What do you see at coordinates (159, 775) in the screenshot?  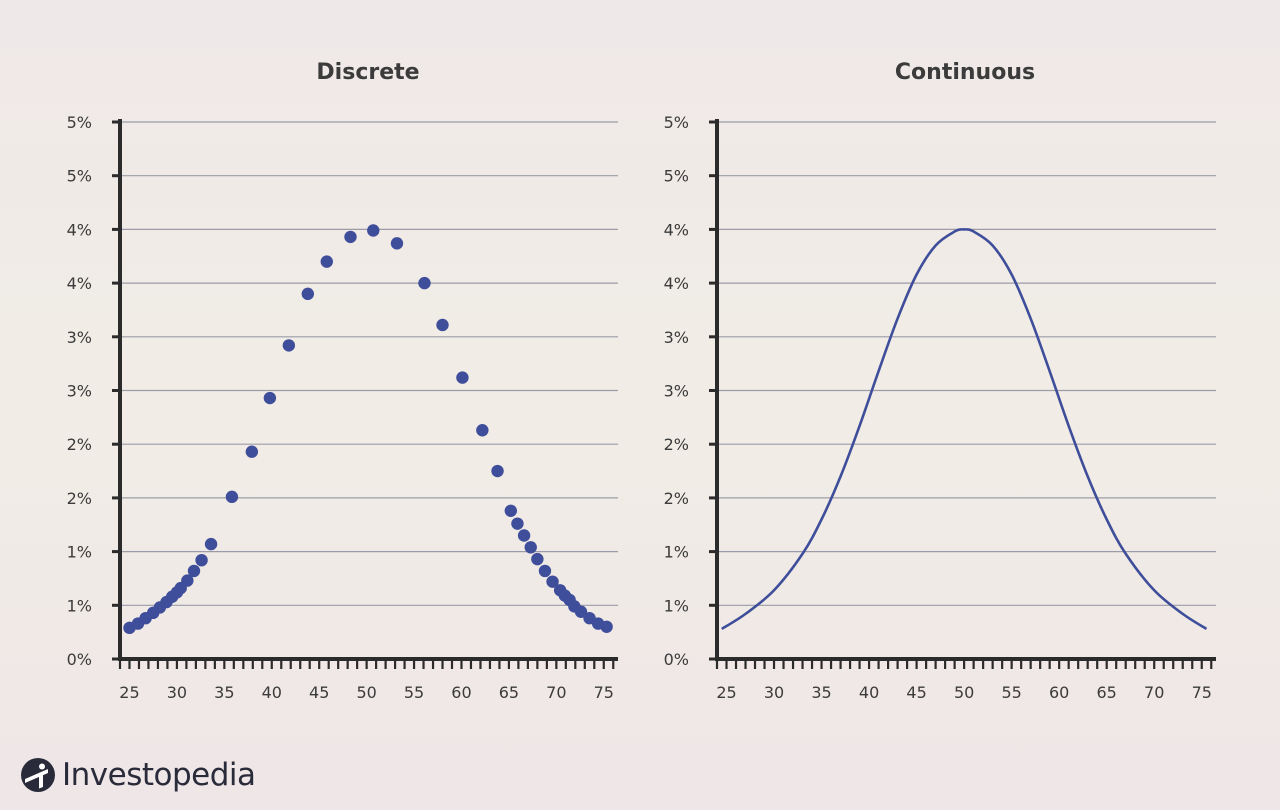 I see `investopedia-logo-text: Investopedia` at bounding box center [159, 775].